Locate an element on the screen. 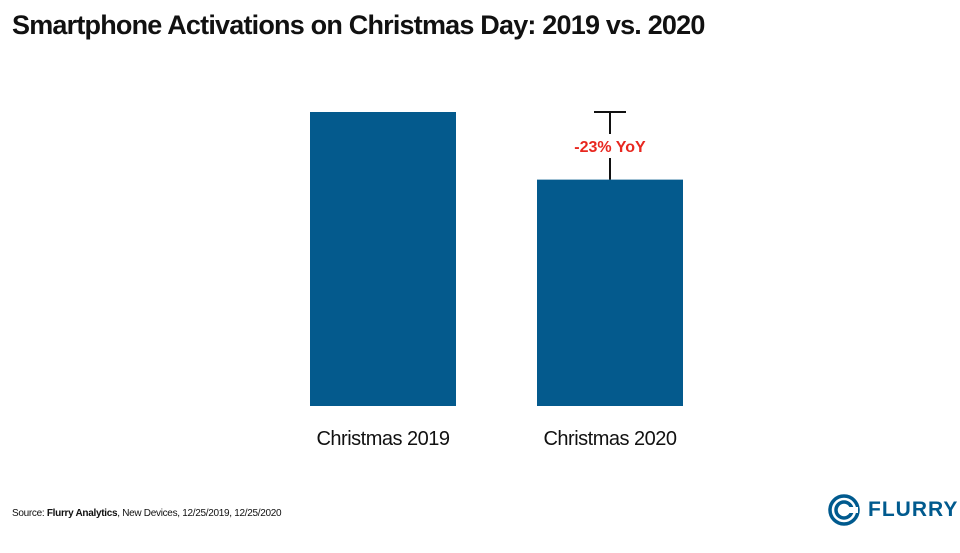 The height and width of the screenshot is (553, 960). flurry-logo: FLURRY is located at coordinates (893, 510).